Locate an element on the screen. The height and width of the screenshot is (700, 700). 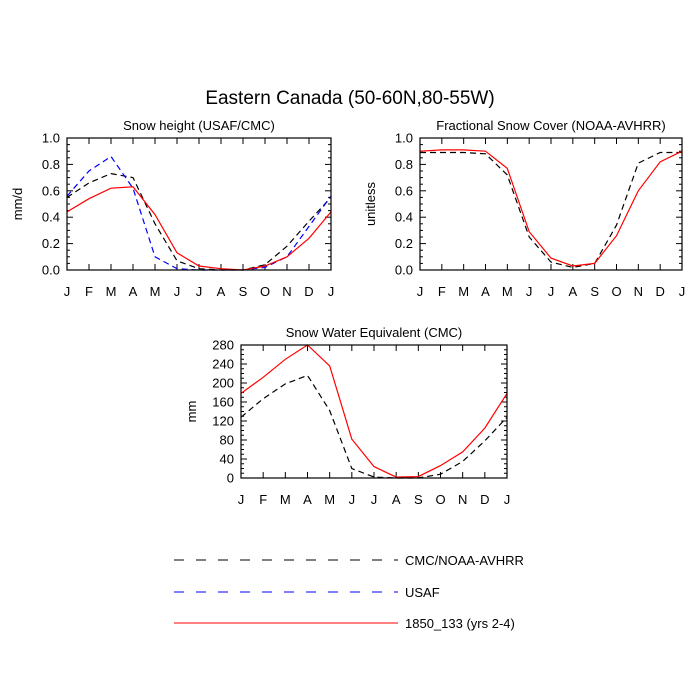
figure-title: Eastern Canada (50-60N,80-55W) is located at coordinates (349, 98).